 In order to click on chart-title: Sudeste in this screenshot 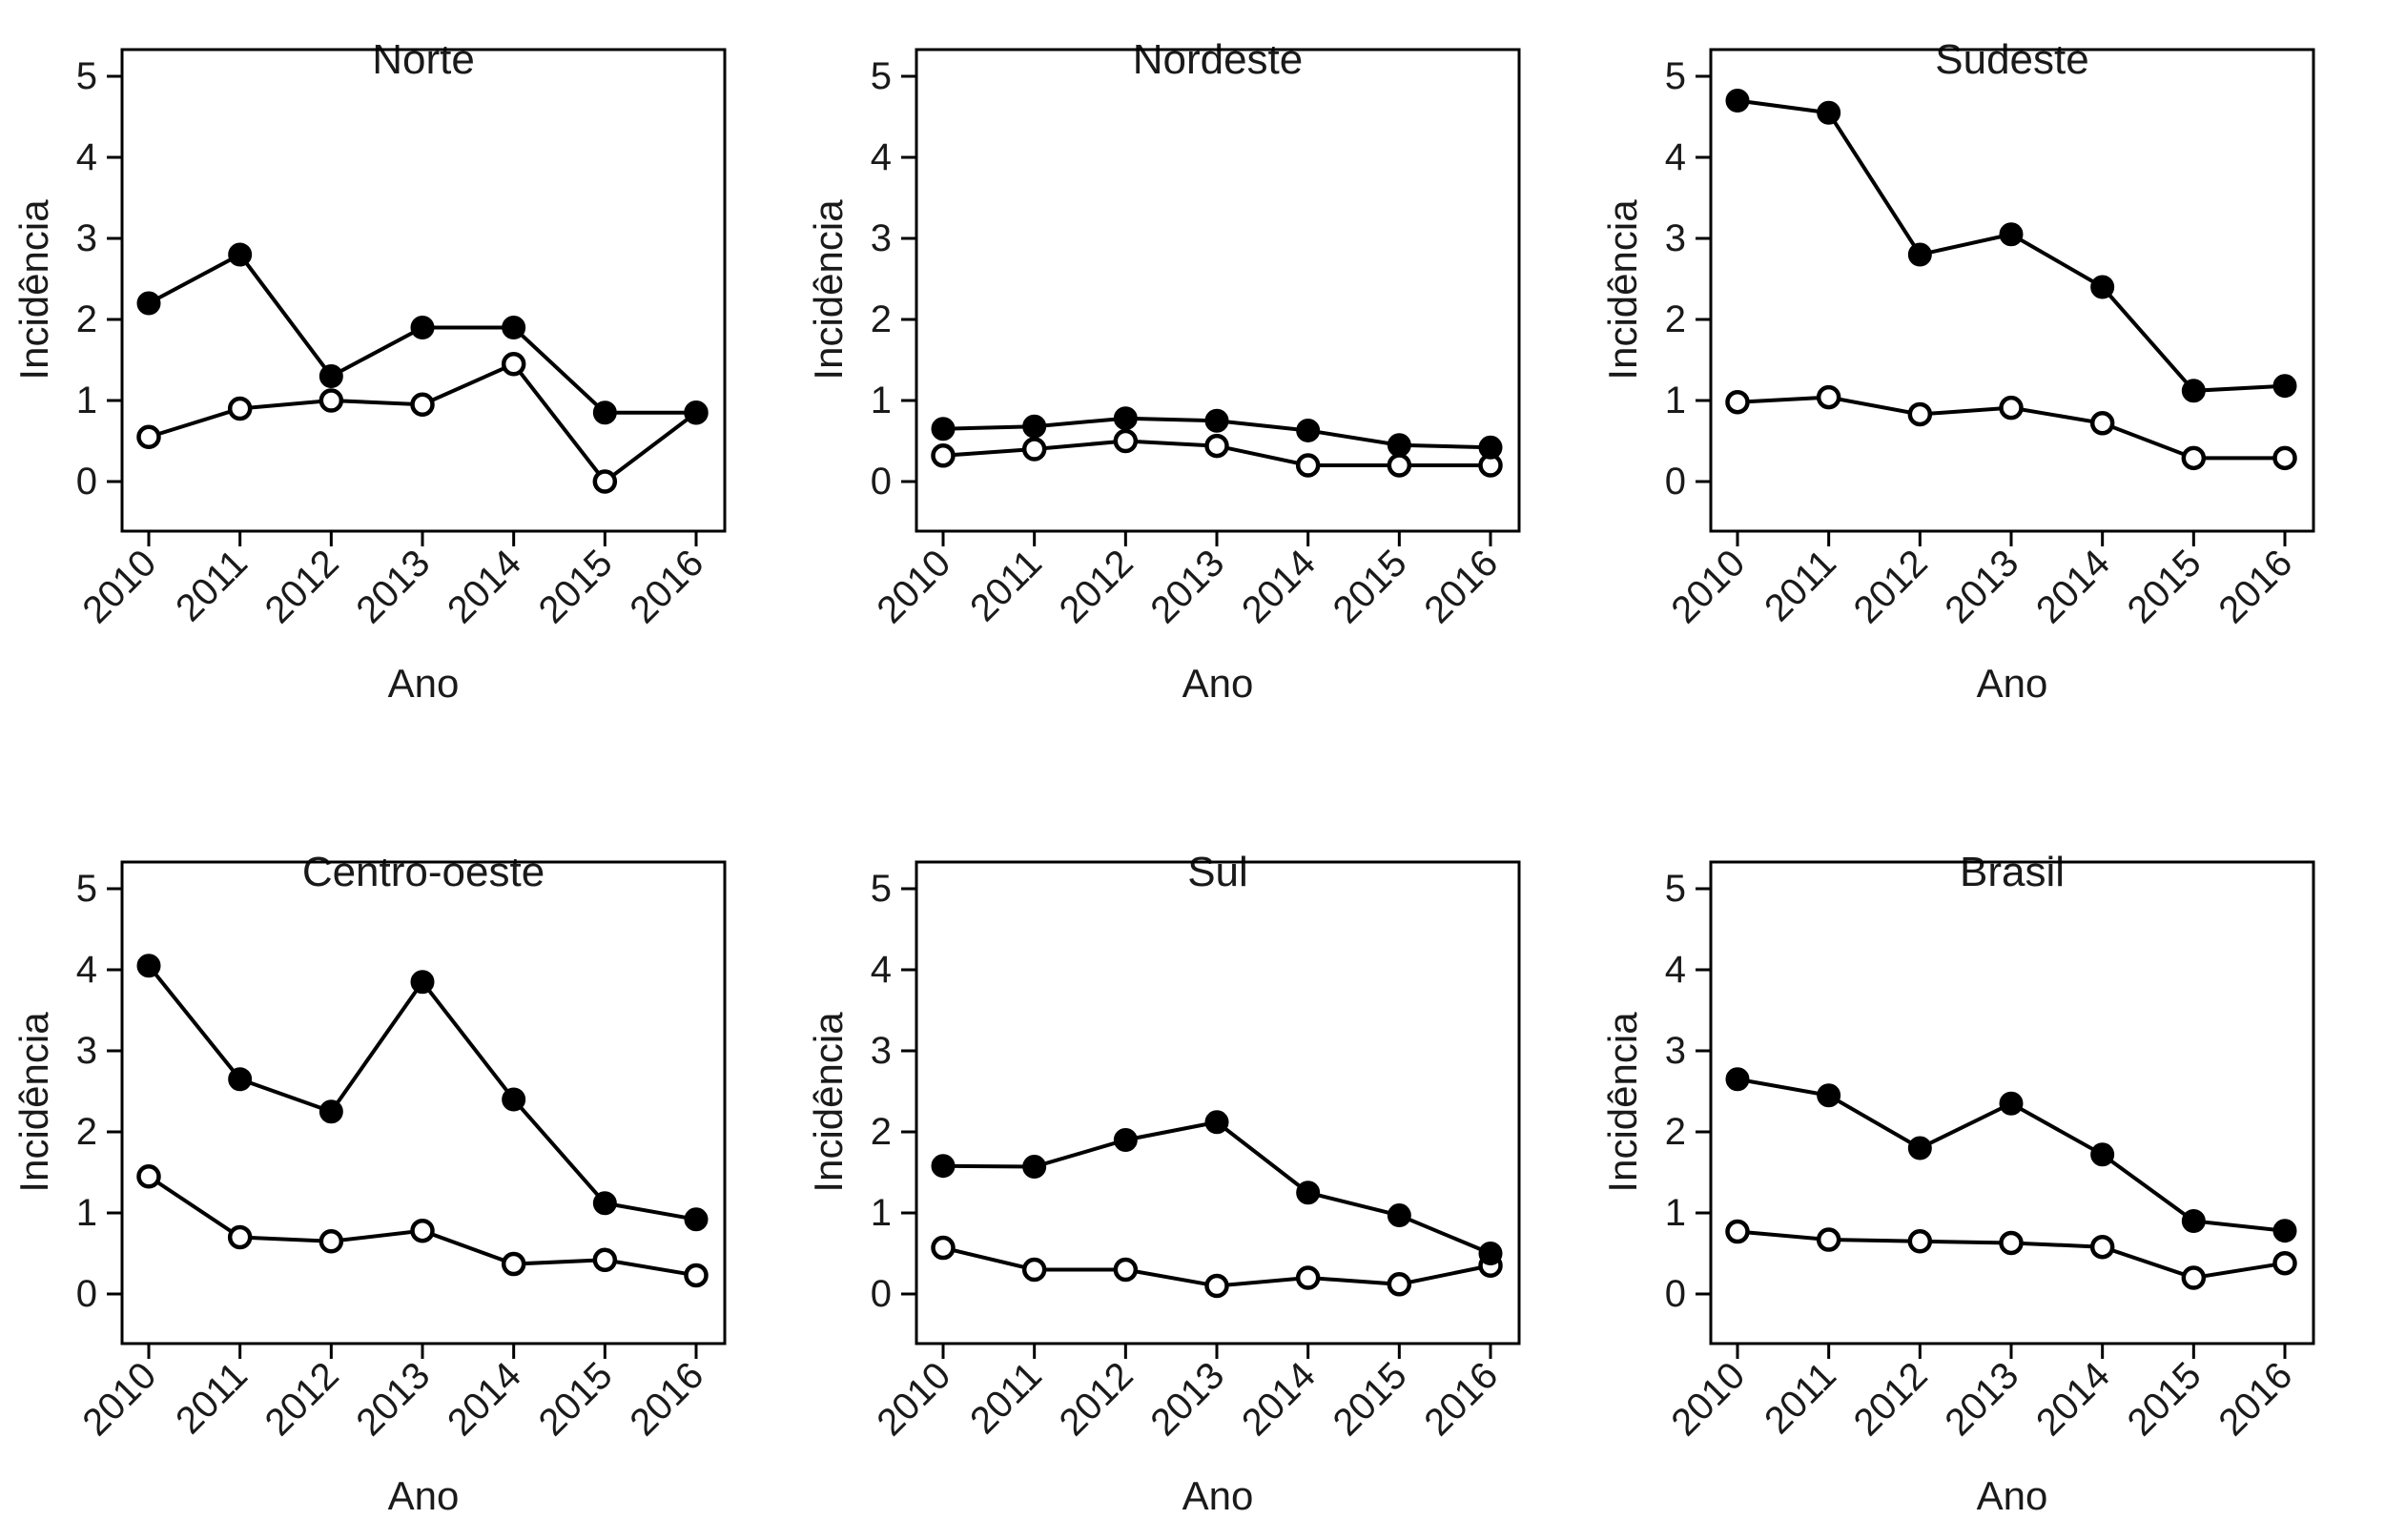, I will do `click(2012, 59)`.